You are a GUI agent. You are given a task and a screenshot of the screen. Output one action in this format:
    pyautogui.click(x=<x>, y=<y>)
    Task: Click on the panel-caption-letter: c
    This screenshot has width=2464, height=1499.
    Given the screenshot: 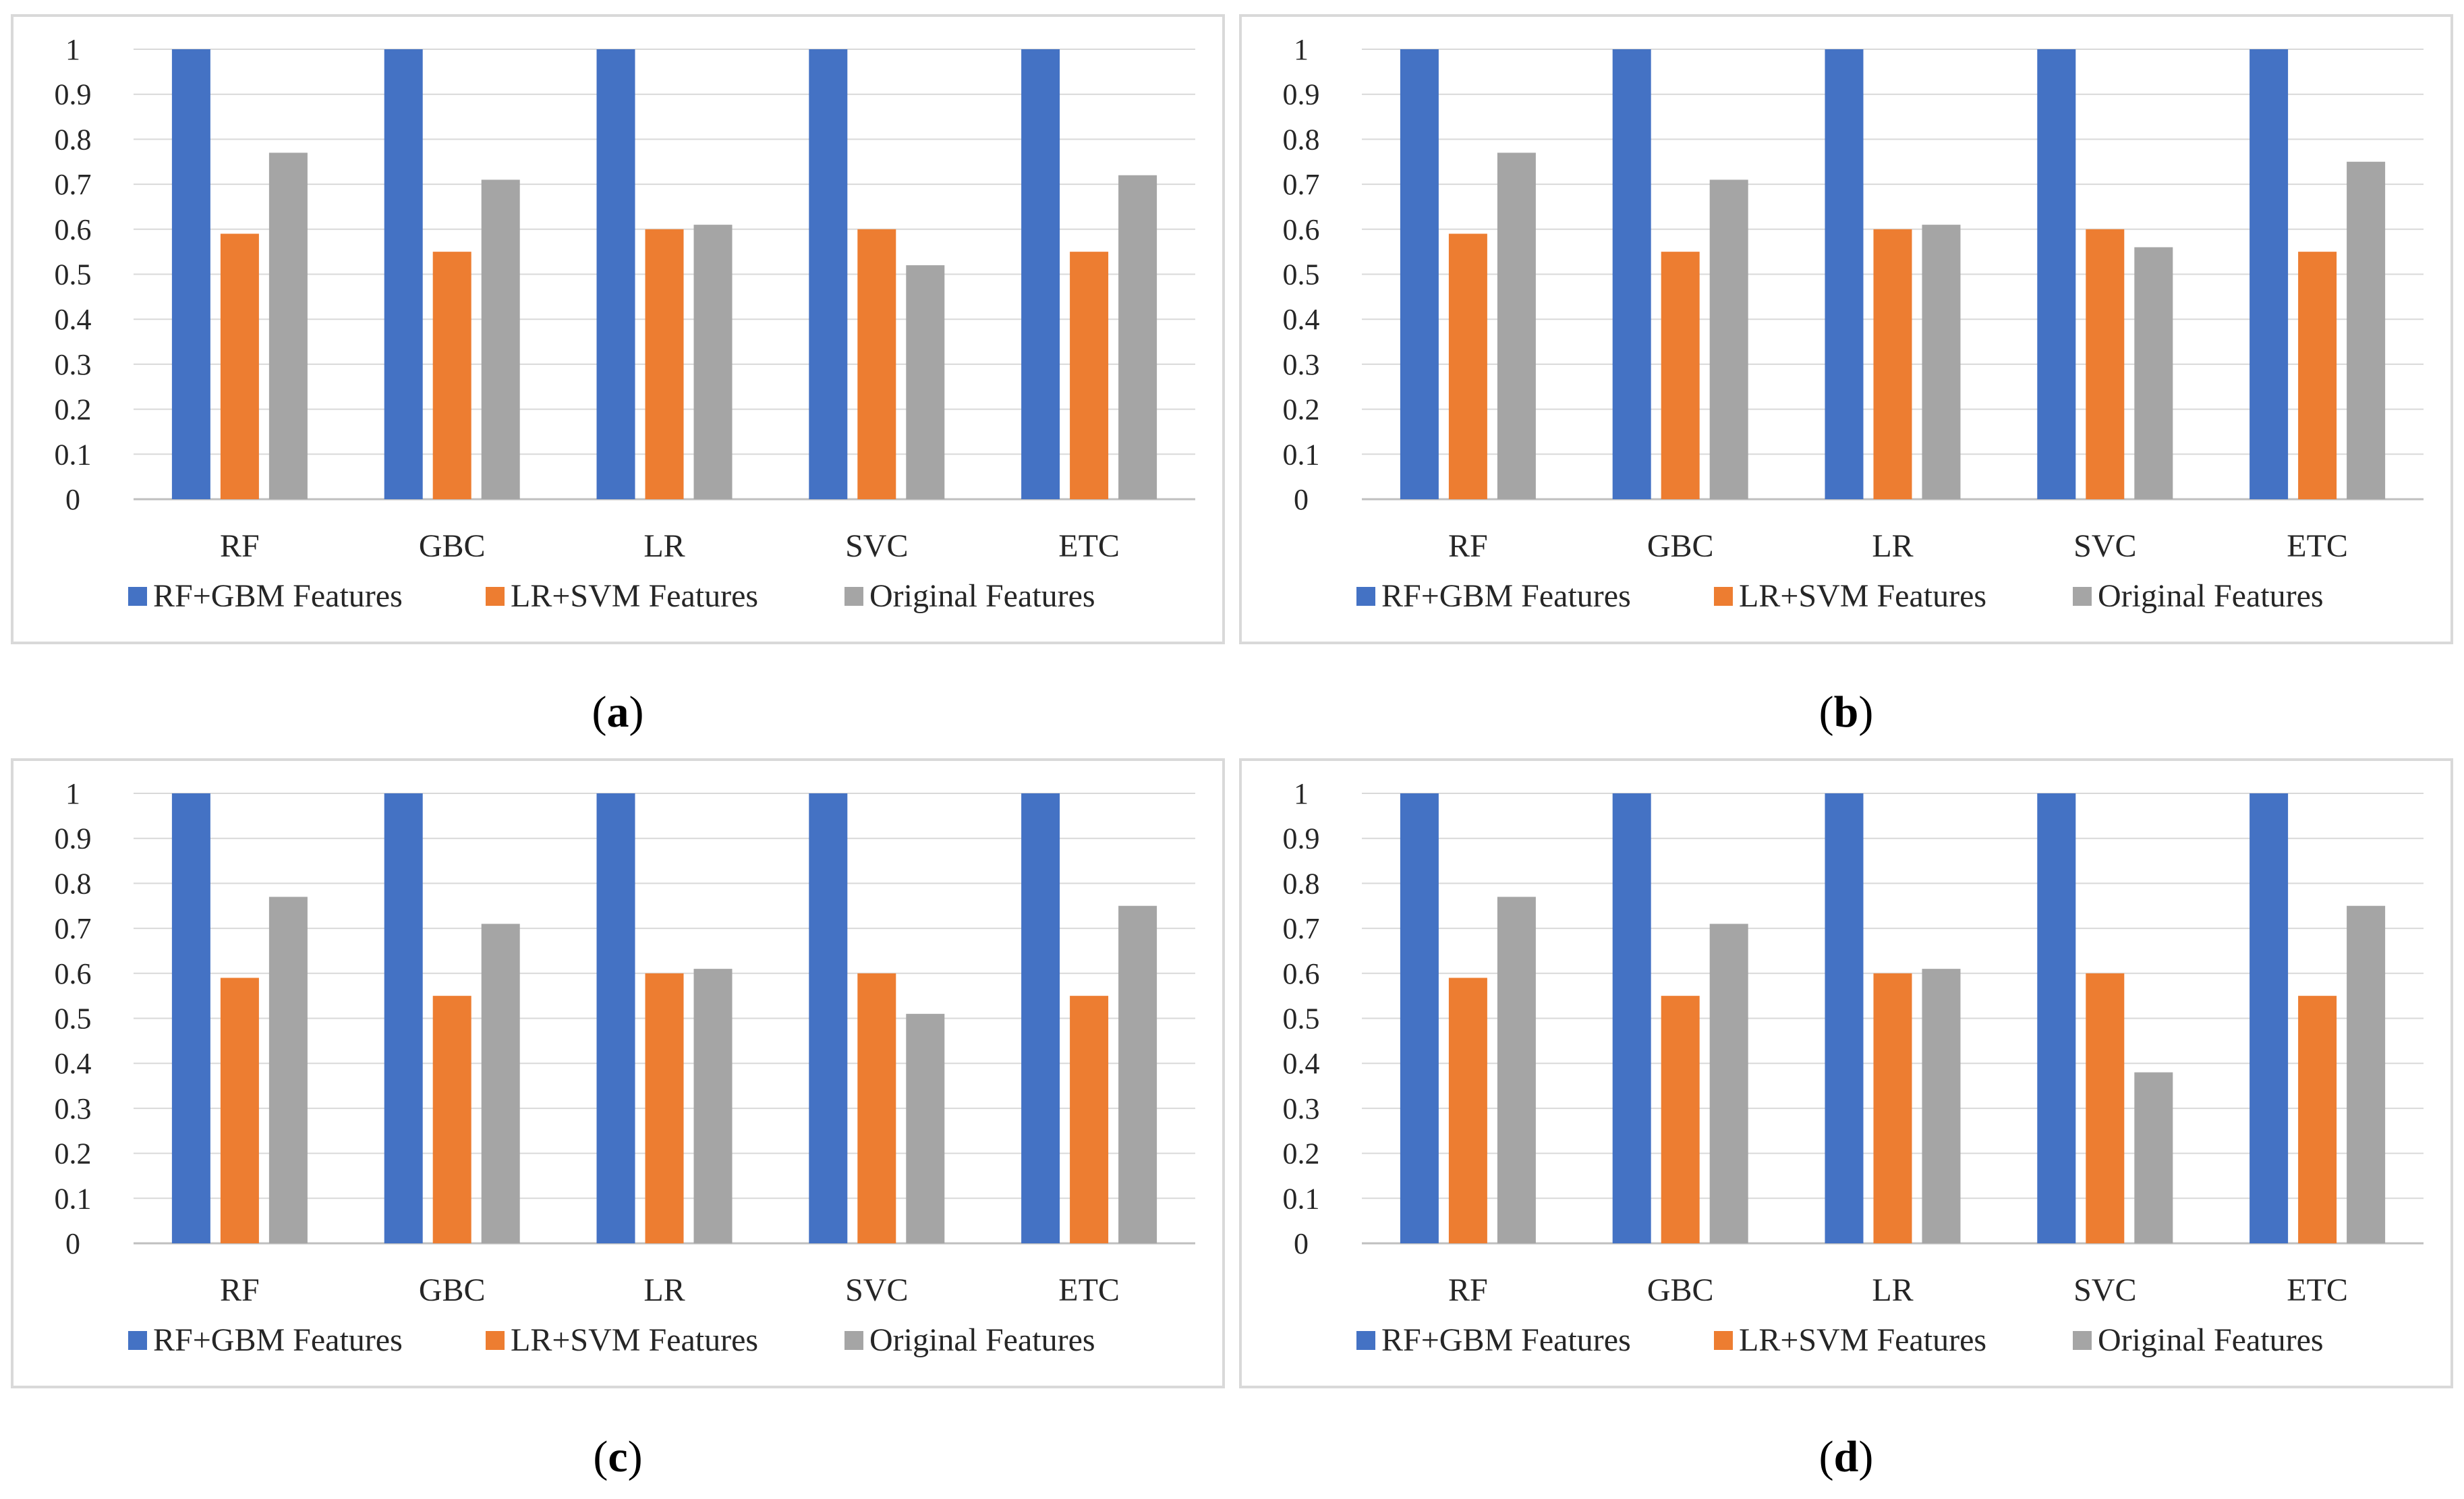 What is the action you would take?
    pyautogui.click(x=618, y=1457)
    